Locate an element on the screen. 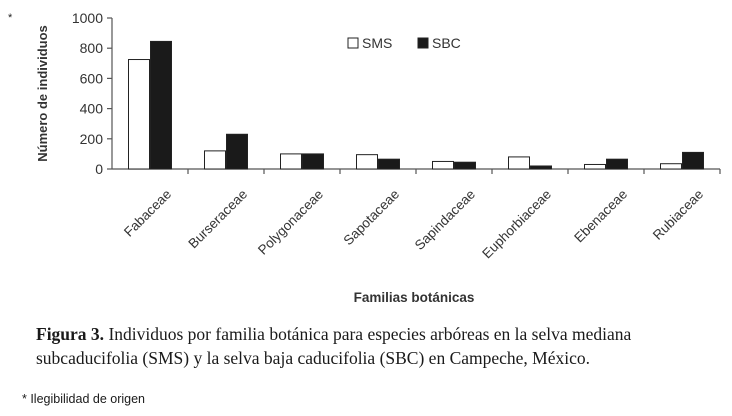  y-tick-label: 200 is located at coordinates (92, 139).